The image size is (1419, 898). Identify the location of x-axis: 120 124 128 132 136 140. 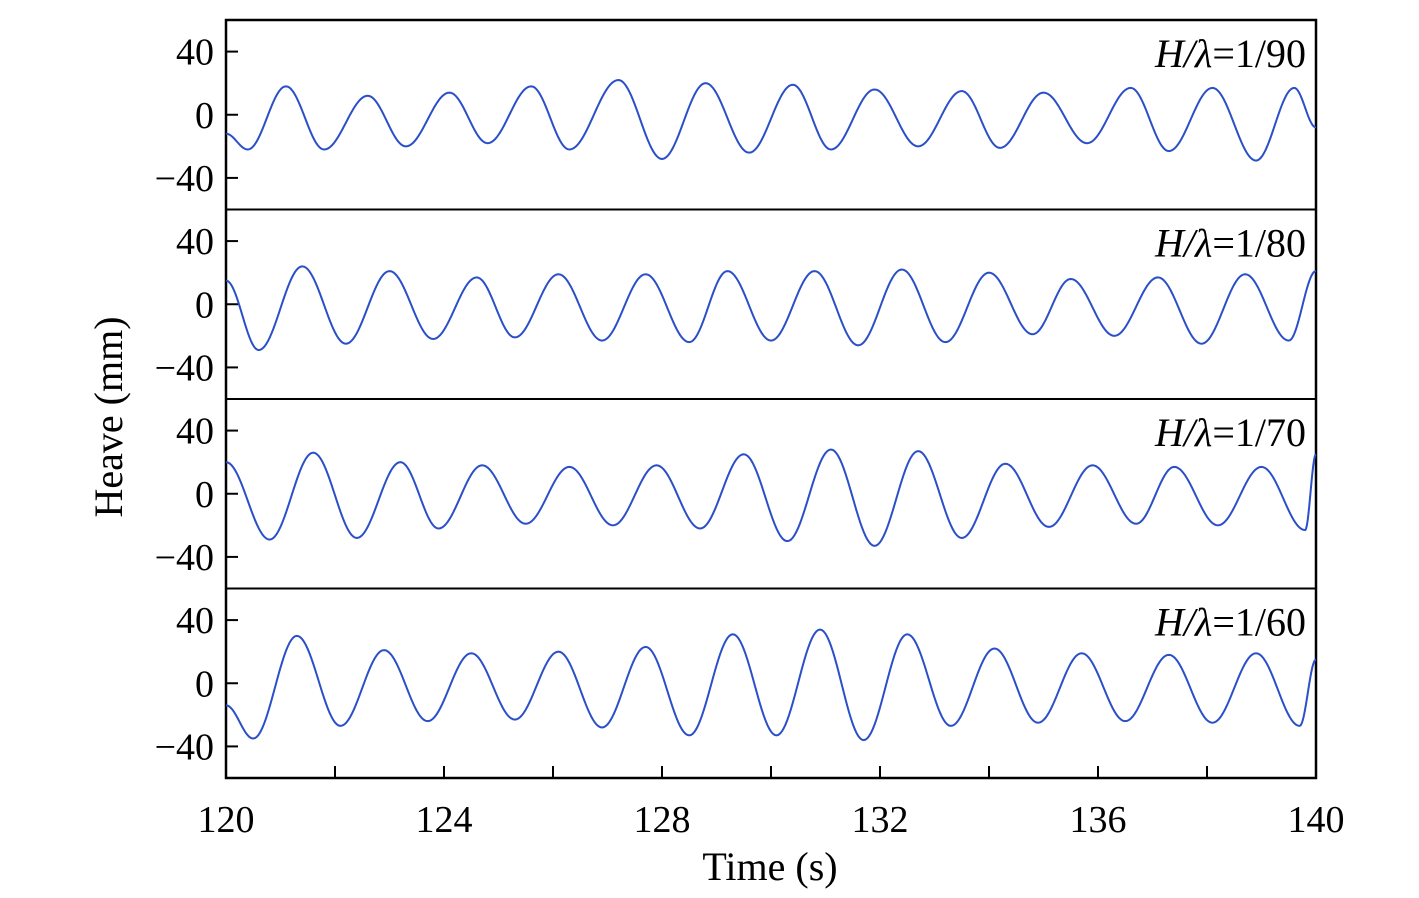
(771, 803).